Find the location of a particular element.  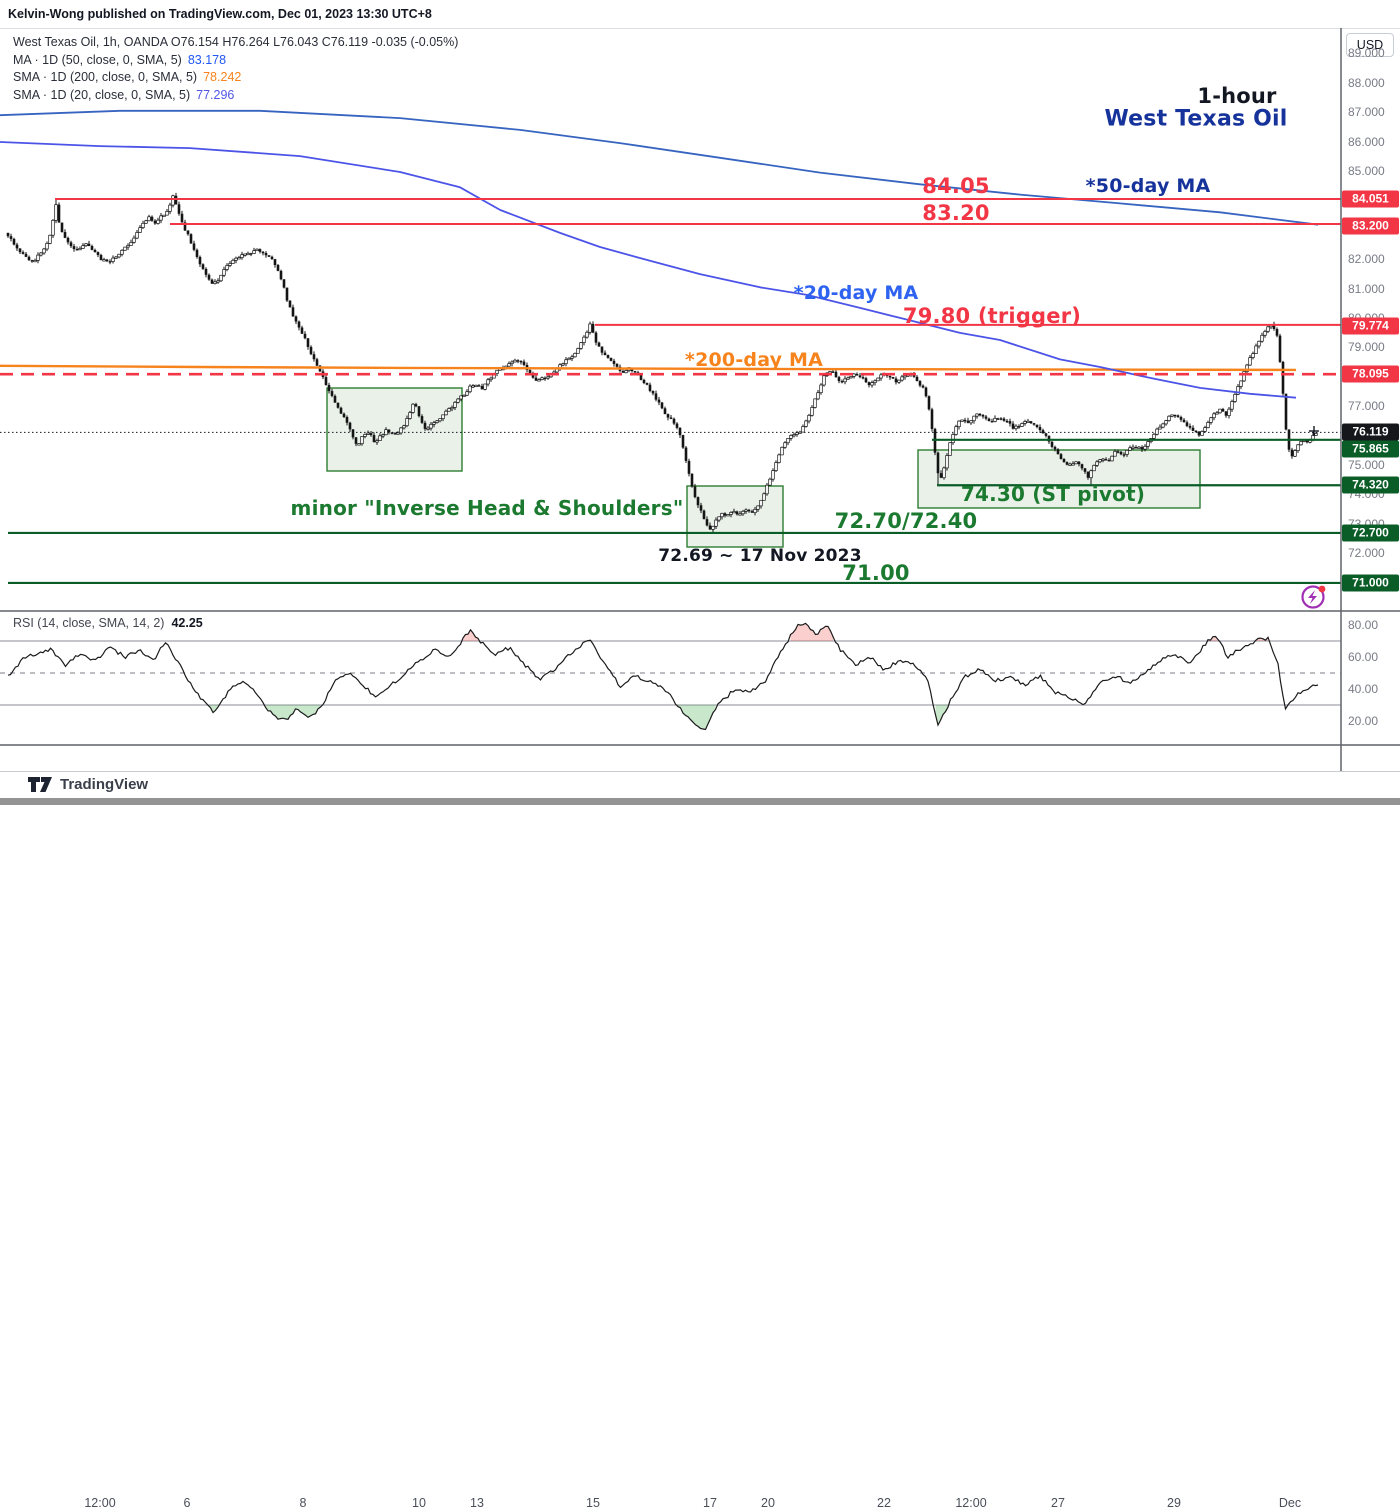

time-axis-label-22: 22 is located at coordinates (884, 1503).